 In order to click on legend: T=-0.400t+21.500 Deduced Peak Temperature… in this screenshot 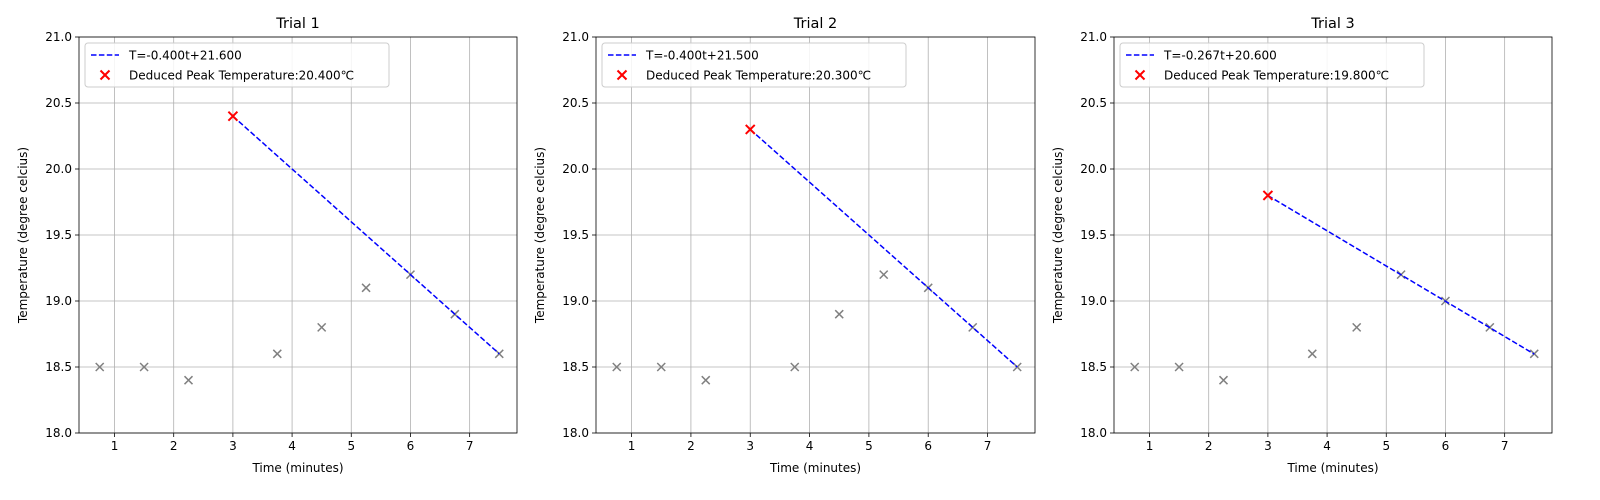, I will do `click(754, 65)`.